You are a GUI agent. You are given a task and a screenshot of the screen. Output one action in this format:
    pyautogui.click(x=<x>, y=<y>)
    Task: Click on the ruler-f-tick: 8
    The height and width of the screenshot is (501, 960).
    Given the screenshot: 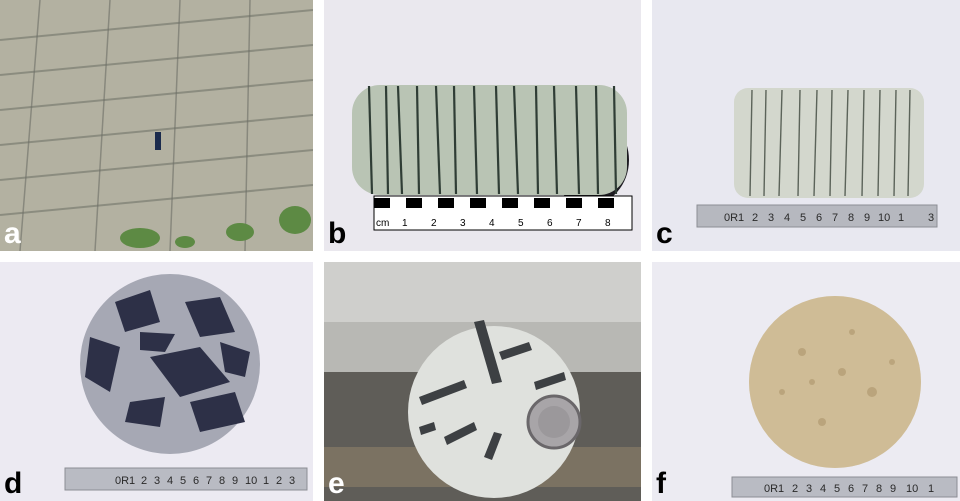 What is the action you would take?
    pyautogui.click(x=879, y=489)
    